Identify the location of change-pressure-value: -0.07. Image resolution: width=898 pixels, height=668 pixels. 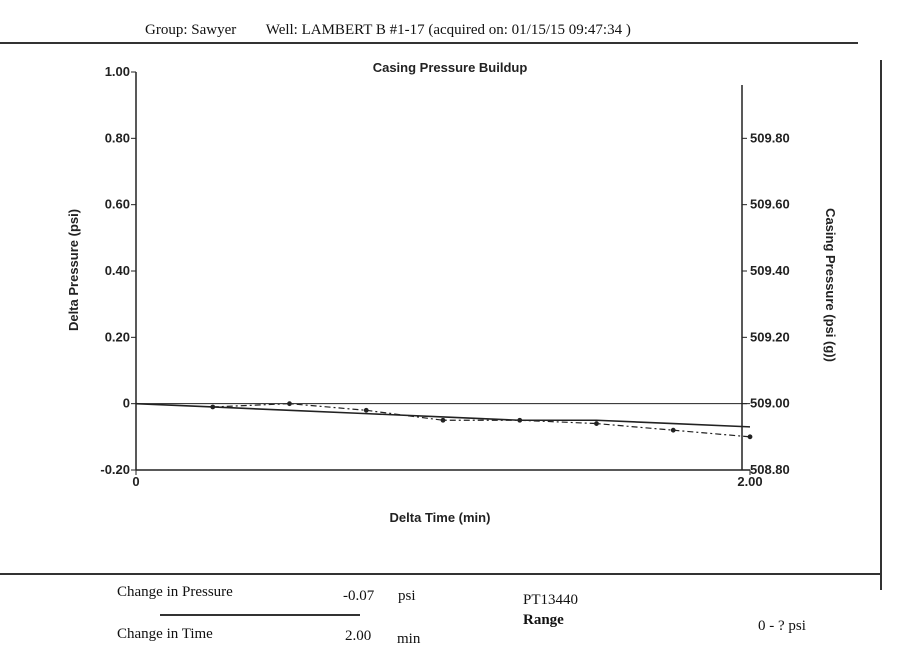
(359, 596).